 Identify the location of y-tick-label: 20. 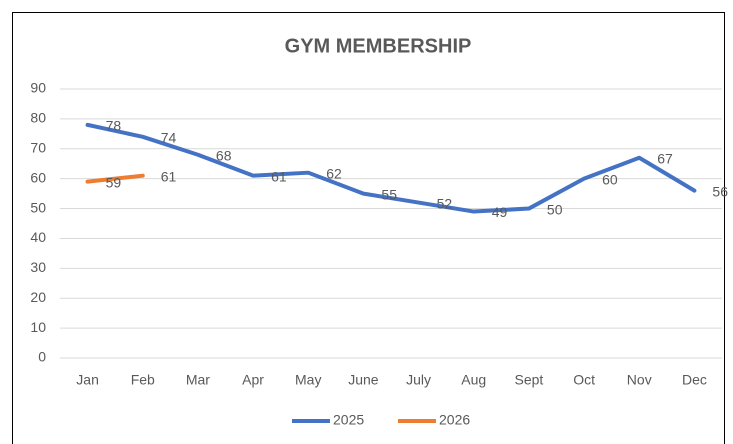
(38, 297).